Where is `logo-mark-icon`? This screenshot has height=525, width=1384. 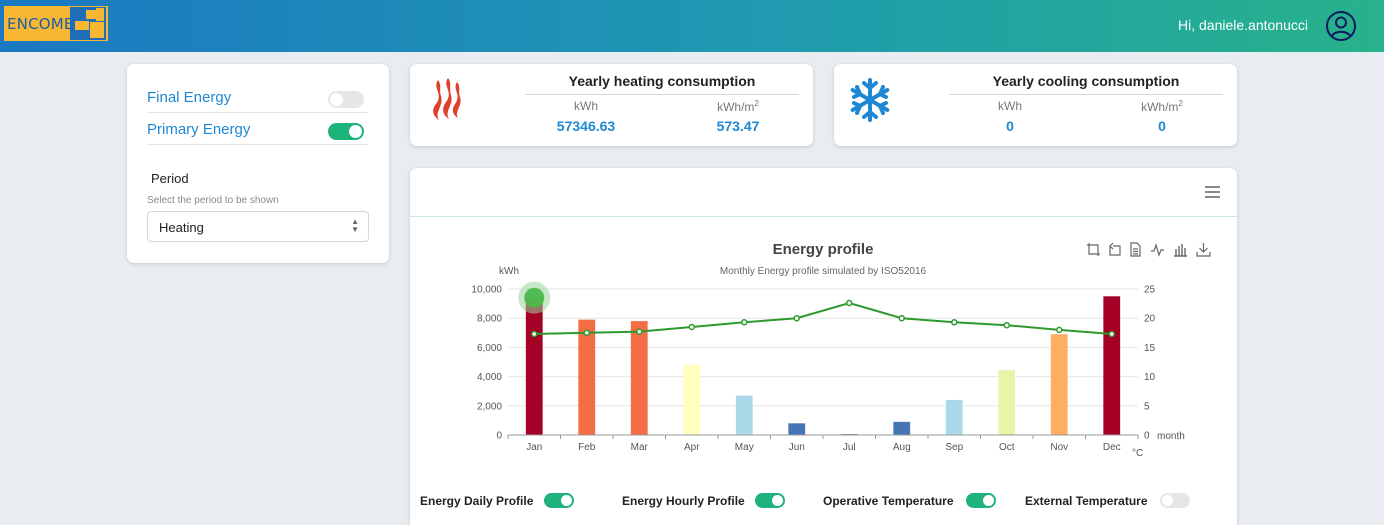 logo-mark-icon is located at coordinates (88, 23).